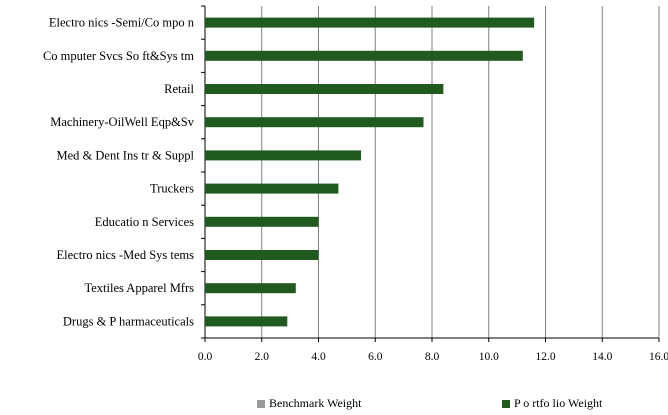 This screenshot has height=415, width=668. Describe the element at coordinates (172, 189) in the screenshot. I see `category-label: Truckers` at that location.